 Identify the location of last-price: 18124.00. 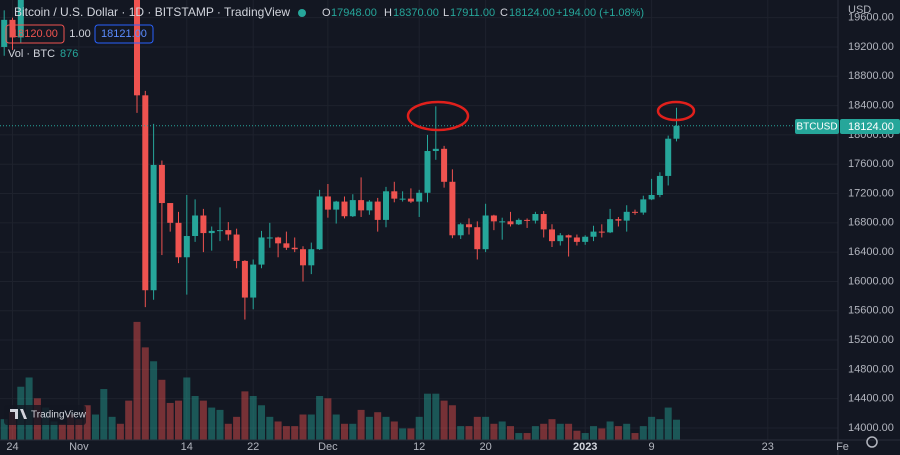
(871, 127).